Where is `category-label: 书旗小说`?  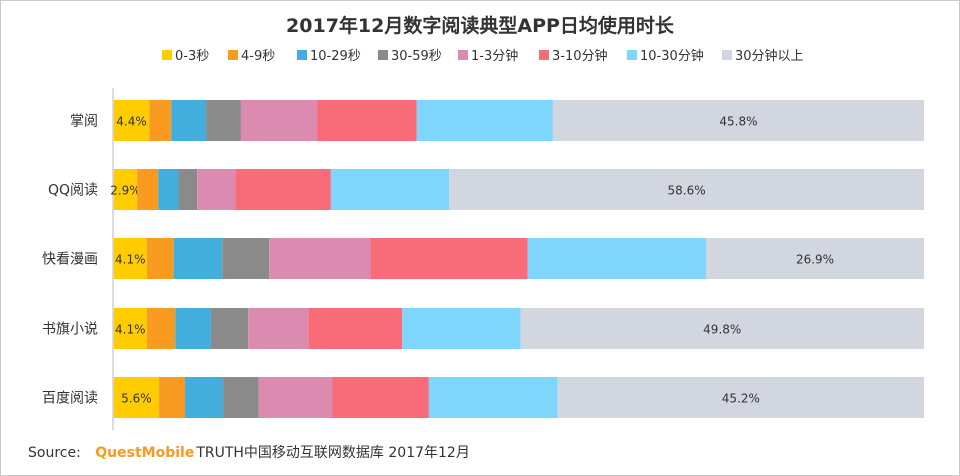
category-label: 书旗小说 is located at coordinates (70, 330).